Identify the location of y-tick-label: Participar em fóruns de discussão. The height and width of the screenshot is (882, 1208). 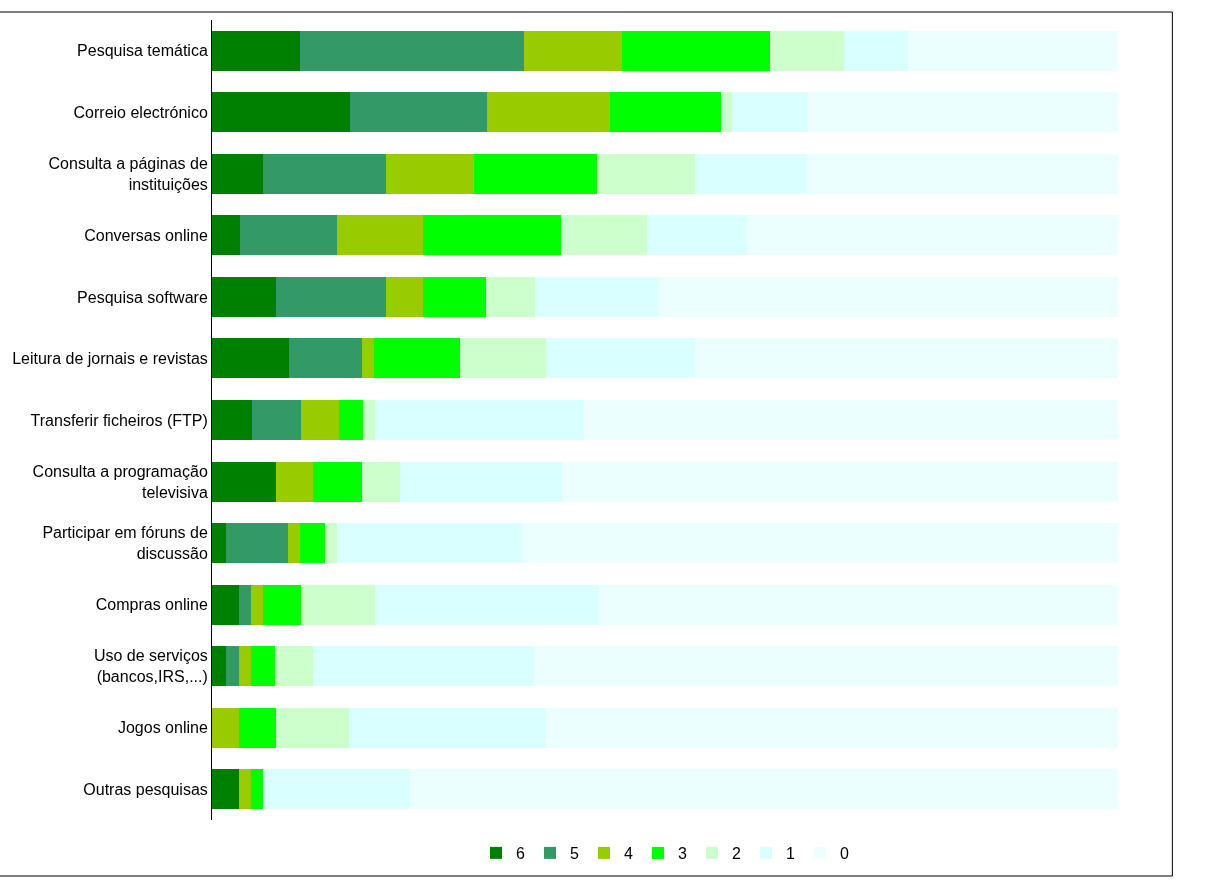
(125, 543).